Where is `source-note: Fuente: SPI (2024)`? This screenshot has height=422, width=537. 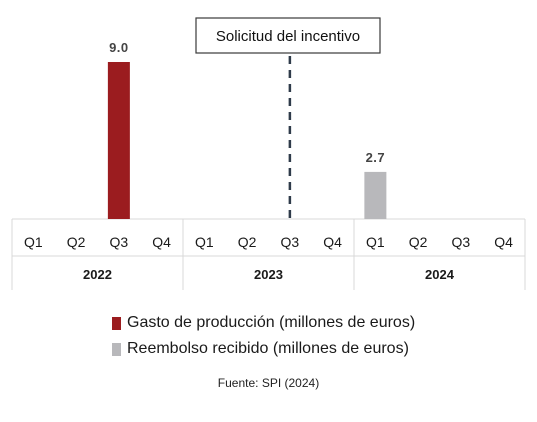 source-note: Fuente: SPI (2024) is located at coordinates (268, 383).